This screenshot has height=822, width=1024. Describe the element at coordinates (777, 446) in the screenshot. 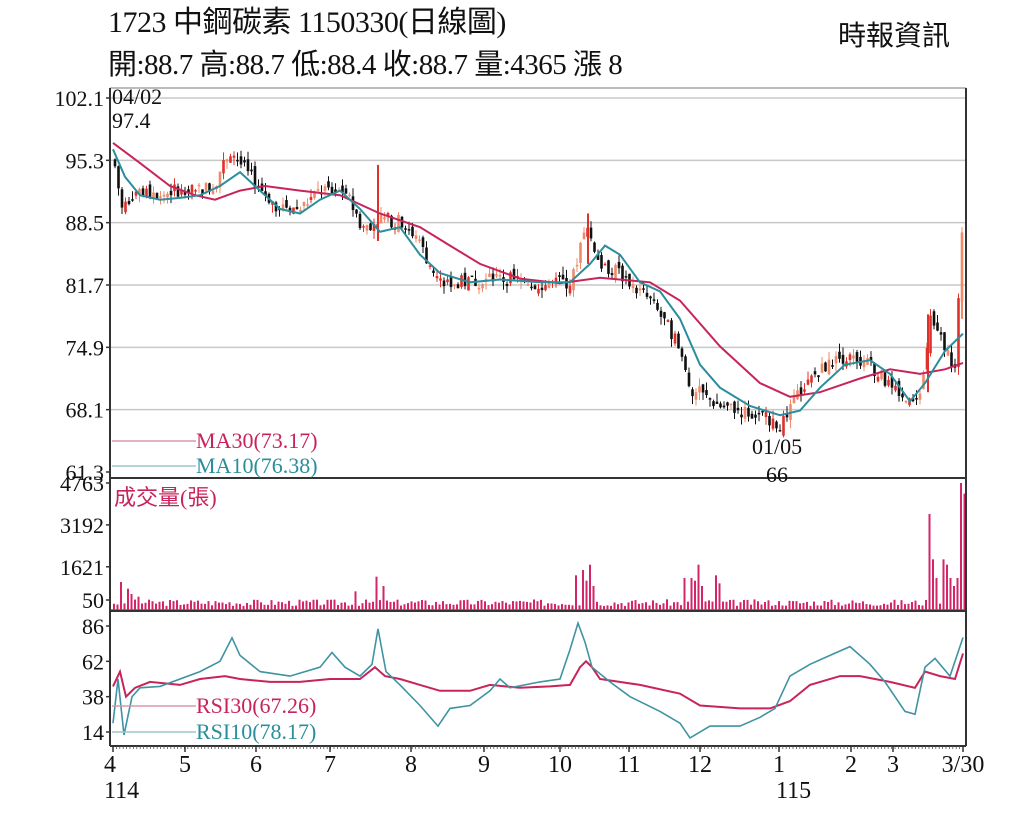

I see `low-date-annotation: 01/05` at that location.